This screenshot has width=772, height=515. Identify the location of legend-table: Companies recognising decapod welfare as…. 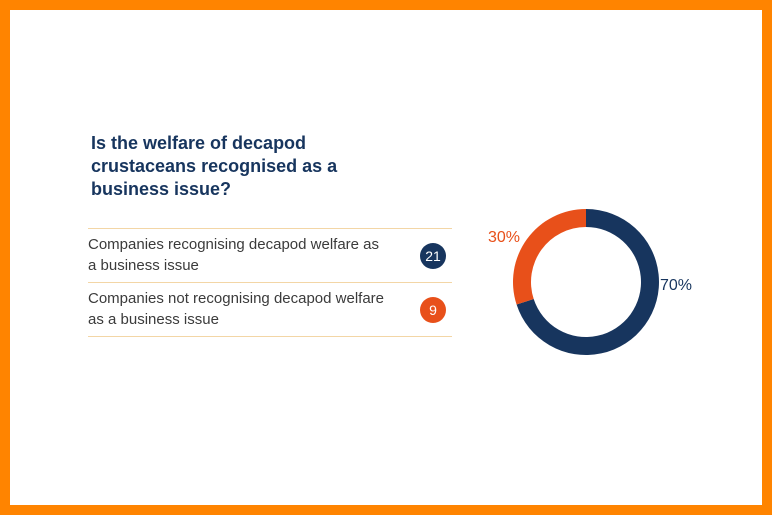
(270, 282).